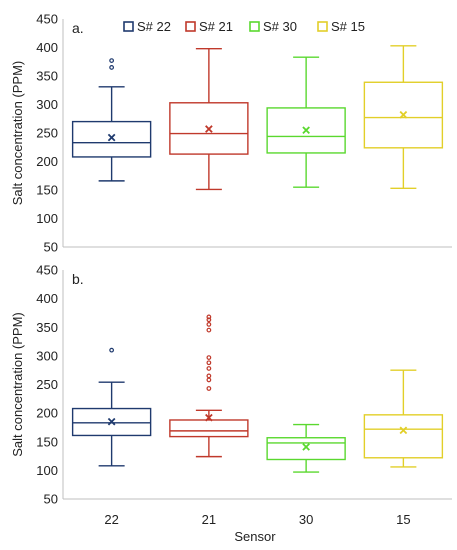  What do you see at coordinates (403, 519) in the screenshot?
I see `x-tick-label: 15` at bounding box center [403, 519].